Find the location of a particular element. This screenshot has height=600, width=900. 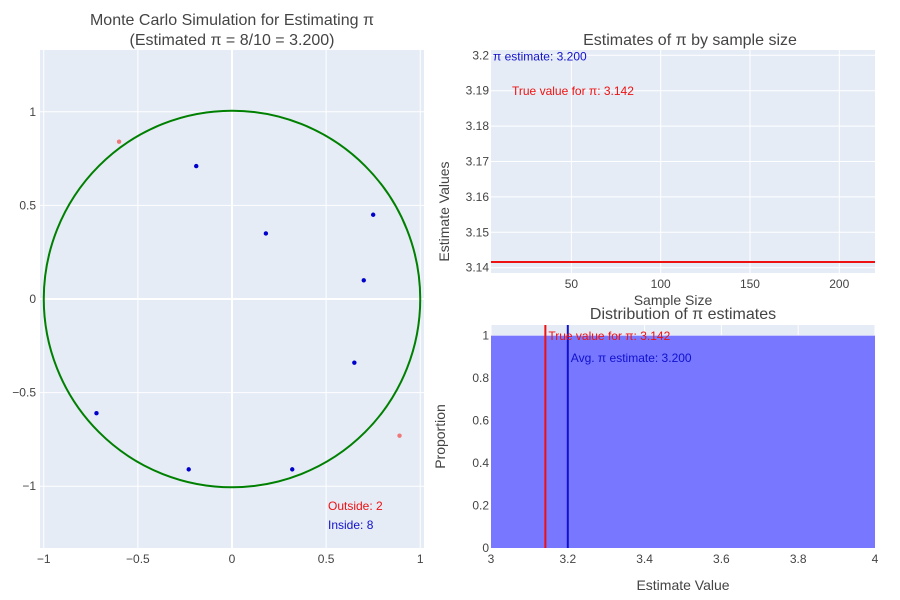

x-tick-label: −1 is located at coordinates (44, 559).